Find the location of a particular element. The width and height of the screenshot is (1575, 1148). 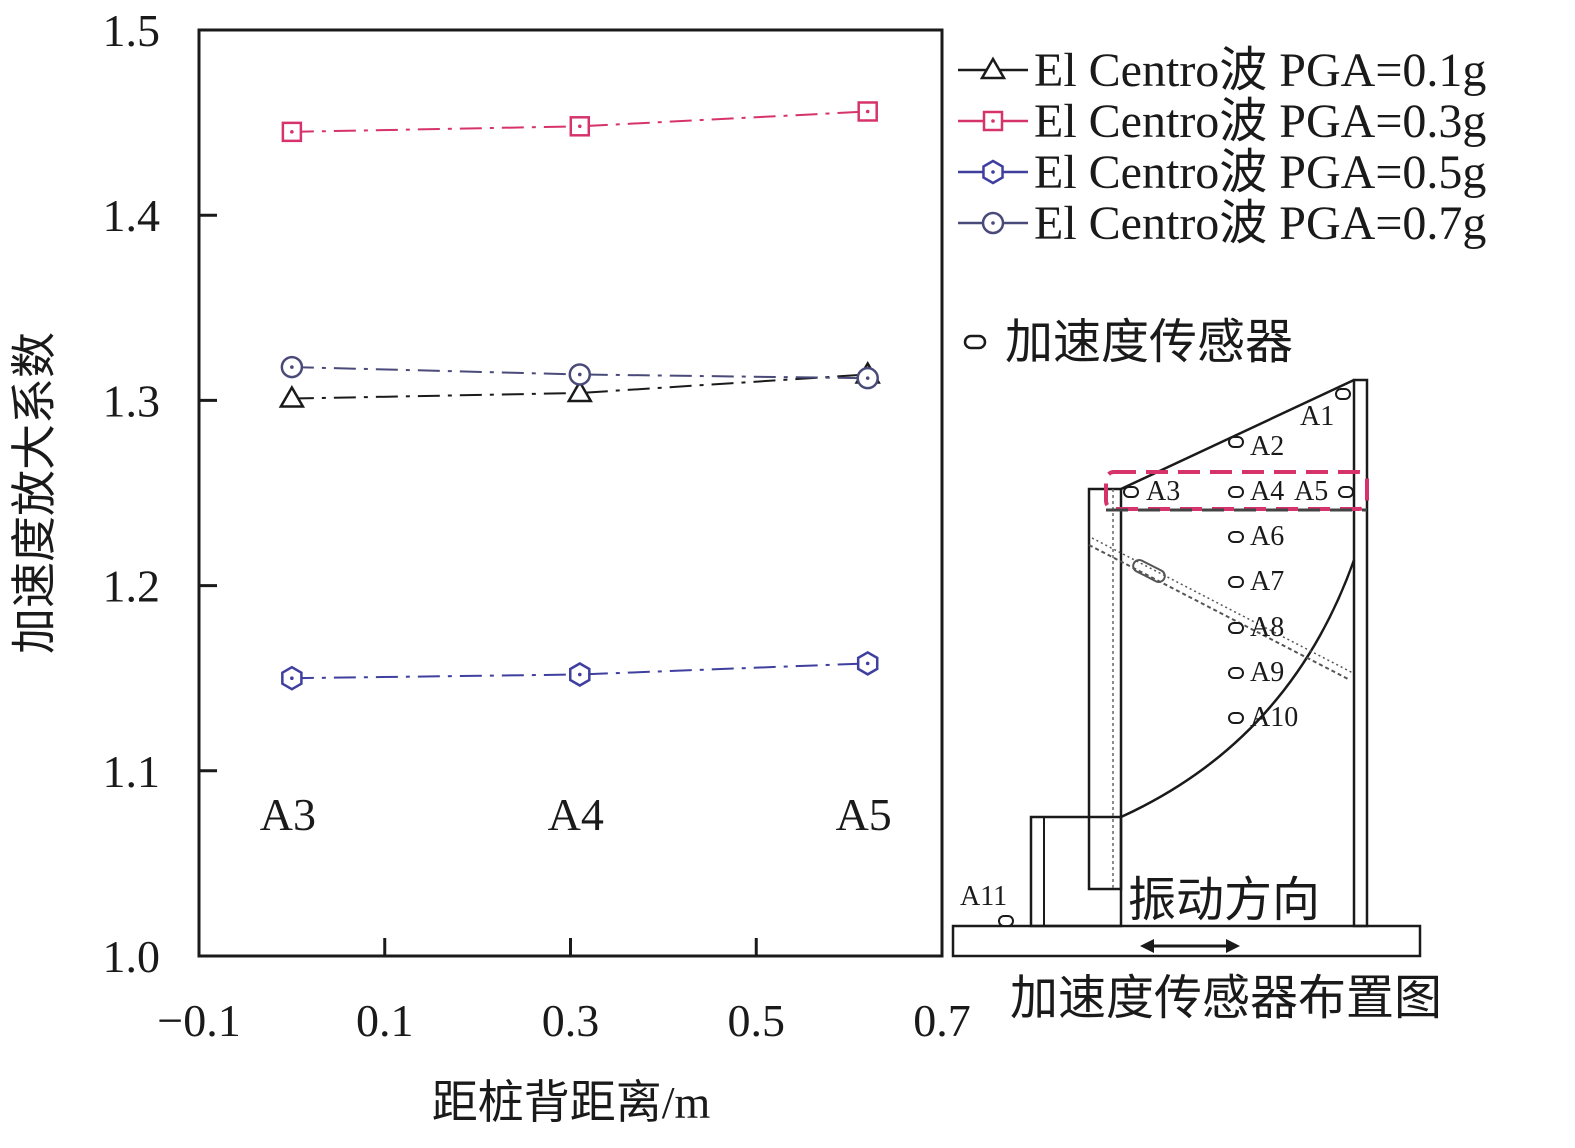

pile is located at coordinates (1105, 689).